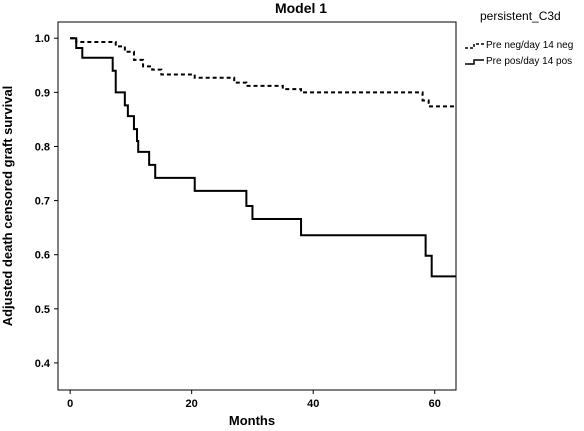 The image size is (584, 431). I want to click on legend-swatch-pre-neg, so click(474, 46).